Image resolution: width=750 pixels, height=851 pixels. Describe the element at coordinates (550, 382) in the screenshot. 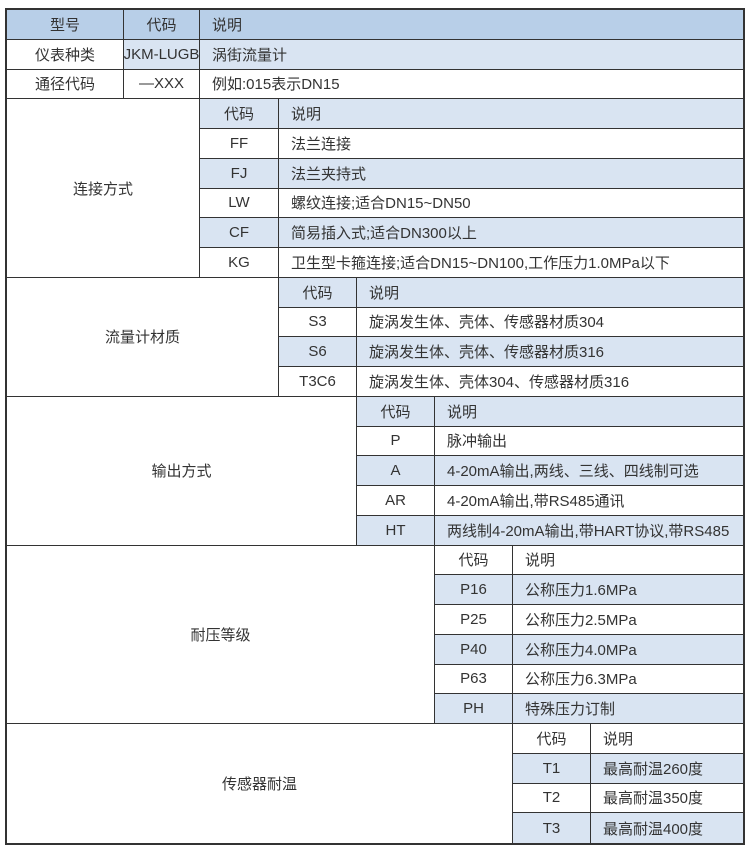

I see `desc-cell: 旋涡发生体、壳体304、传感器材质316` at that location.